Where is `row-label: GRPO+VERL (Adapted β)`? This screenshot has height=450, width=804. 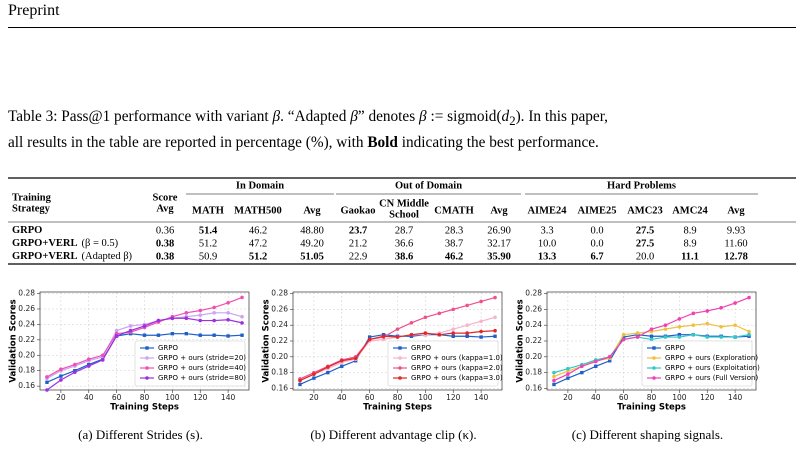
row-label: GRPO+VERL (Adapted β) is located at coordinates (72, 256).